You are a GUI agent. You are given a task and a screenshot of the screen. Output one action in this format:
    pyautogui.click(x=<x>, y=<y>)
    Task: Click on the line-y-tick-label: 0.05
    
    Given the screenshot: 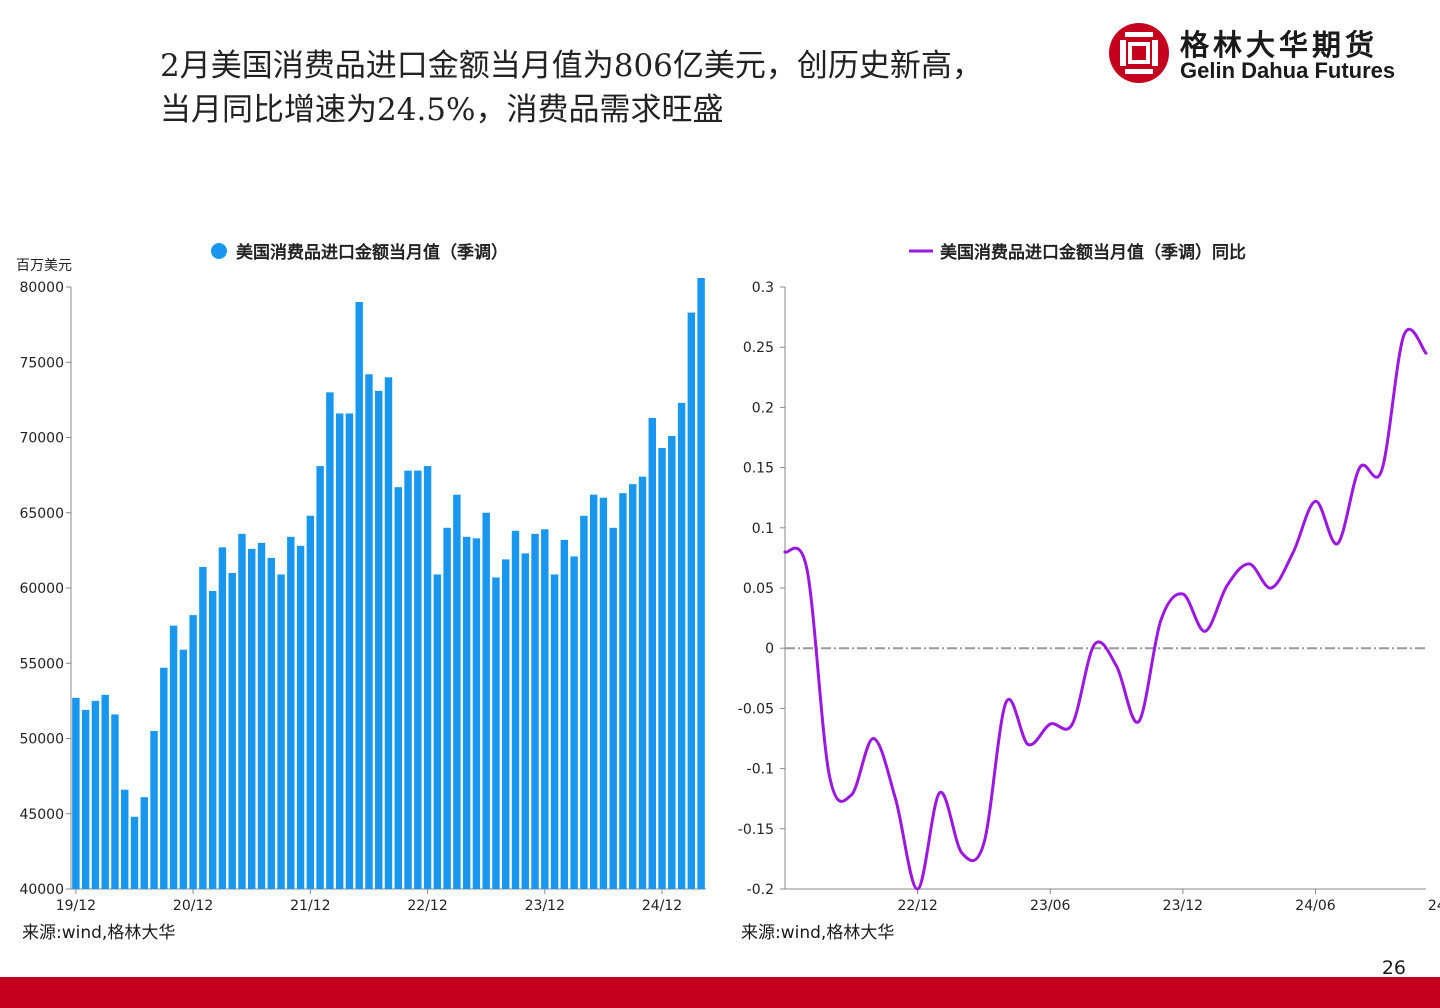 What is the action you would take?
    pyautogui.click(x=758, y=589)
    